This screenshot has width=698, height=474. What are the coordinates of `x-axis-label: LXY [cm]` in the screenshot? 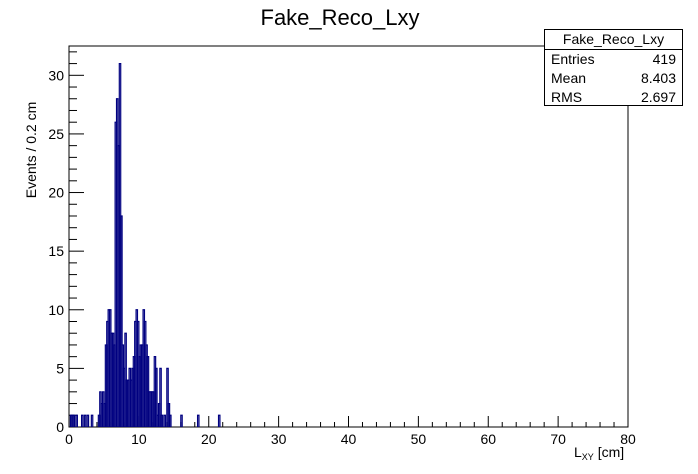 It's located at (599, 453).